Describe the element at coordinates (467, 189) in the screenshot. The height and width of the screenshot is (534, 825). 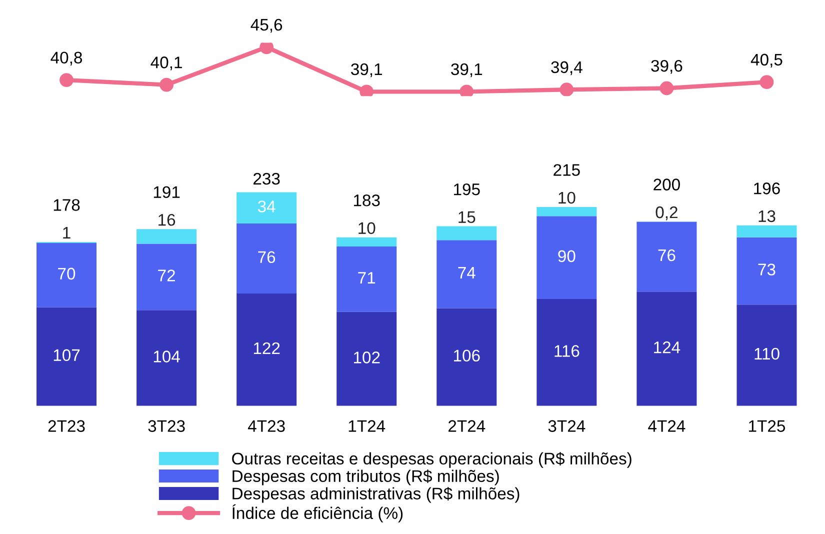
I see `total-label: 195` at that location.